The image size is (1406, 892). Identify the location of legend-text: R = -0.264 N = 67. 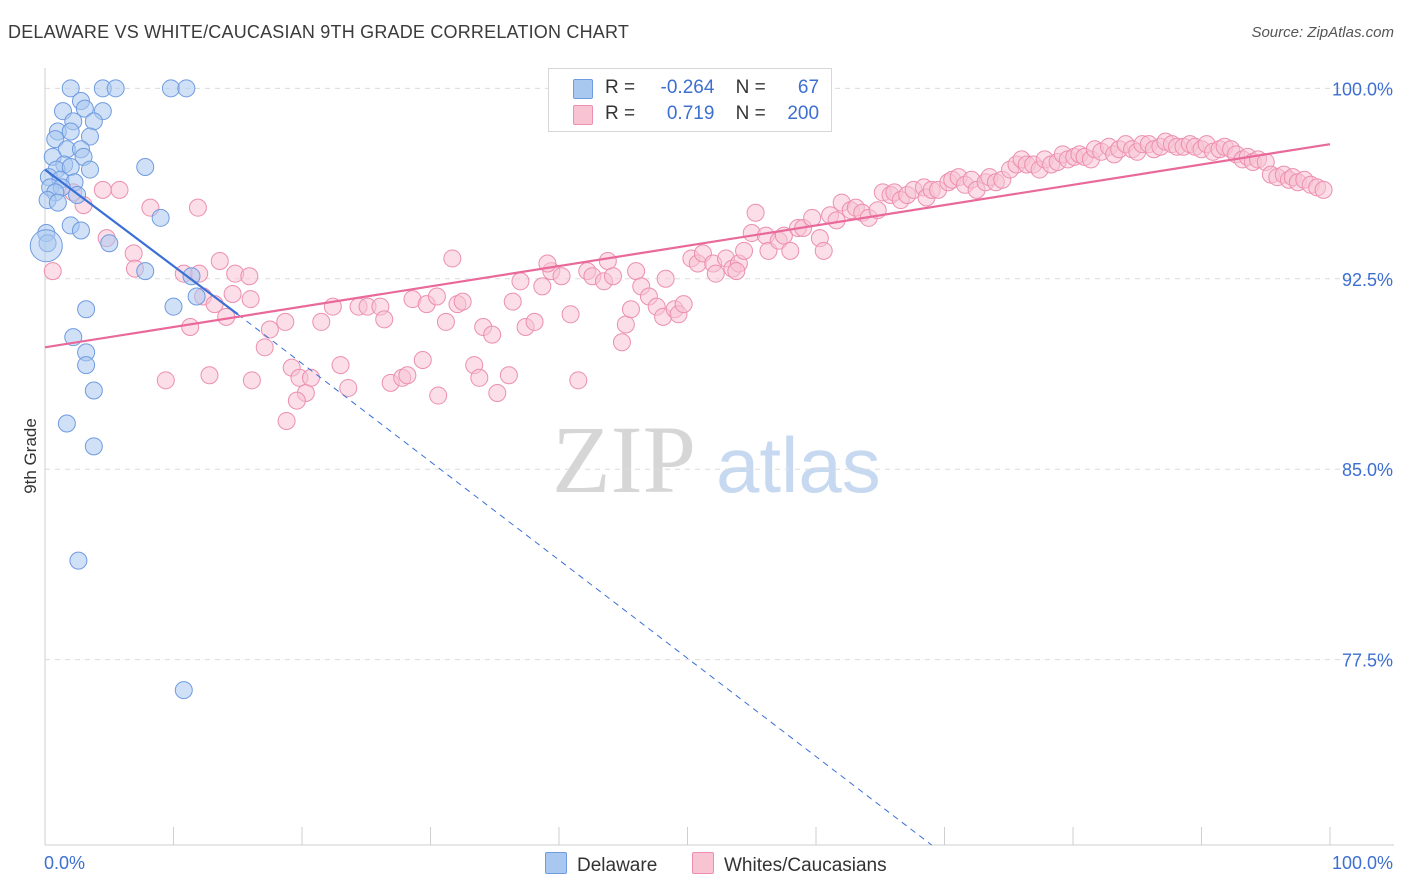
(712, 88).